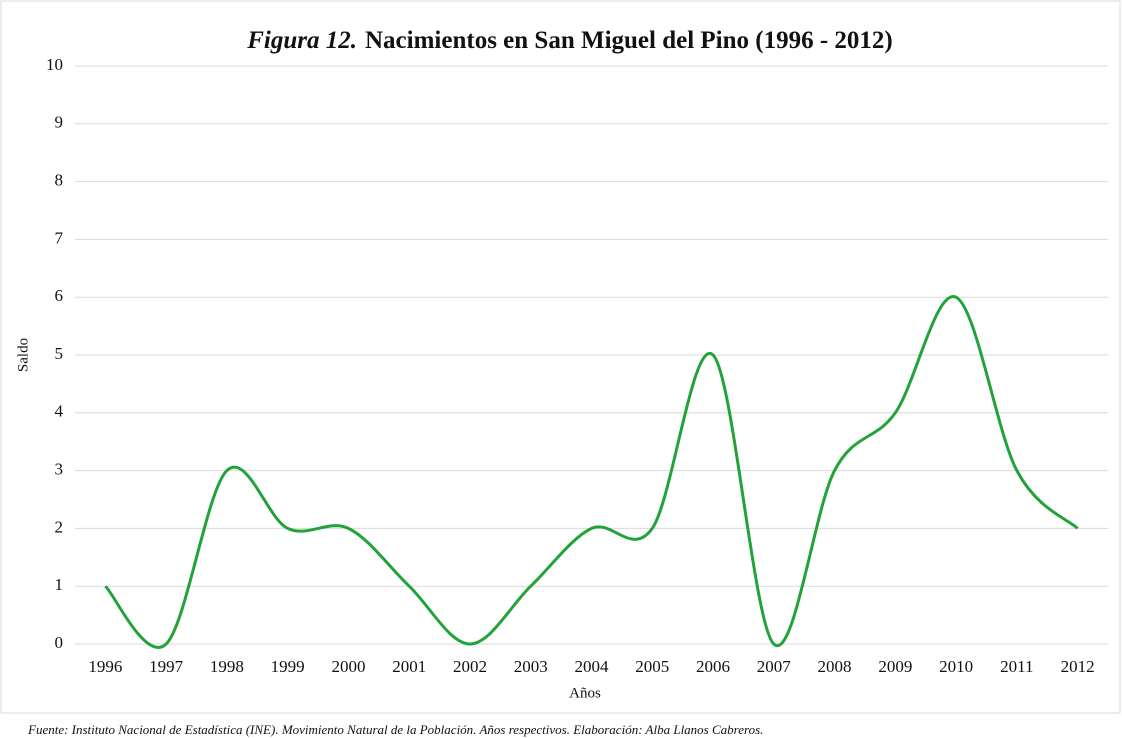 Image resolution: width=1122 pixels, height=738 pixels. I want to click on x-tick-label: 1999, so click(288, 666).